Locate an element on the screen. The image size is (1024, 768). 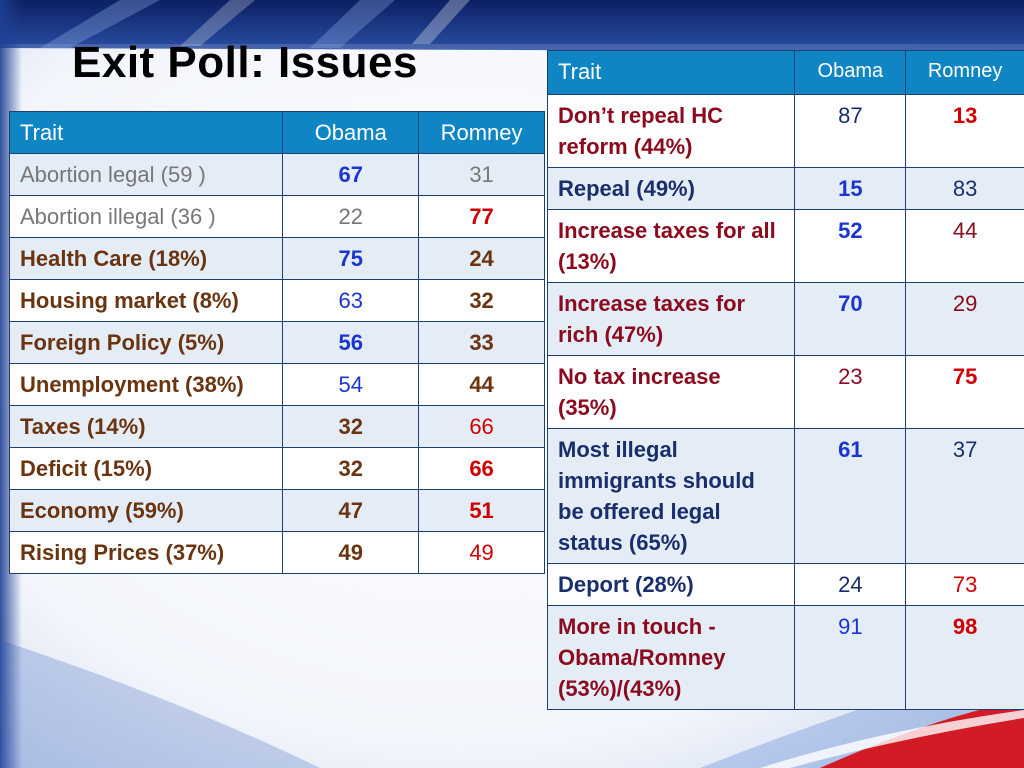
table-row: No tax increase (35%) 23 75 is located at coordinates (785, 392).